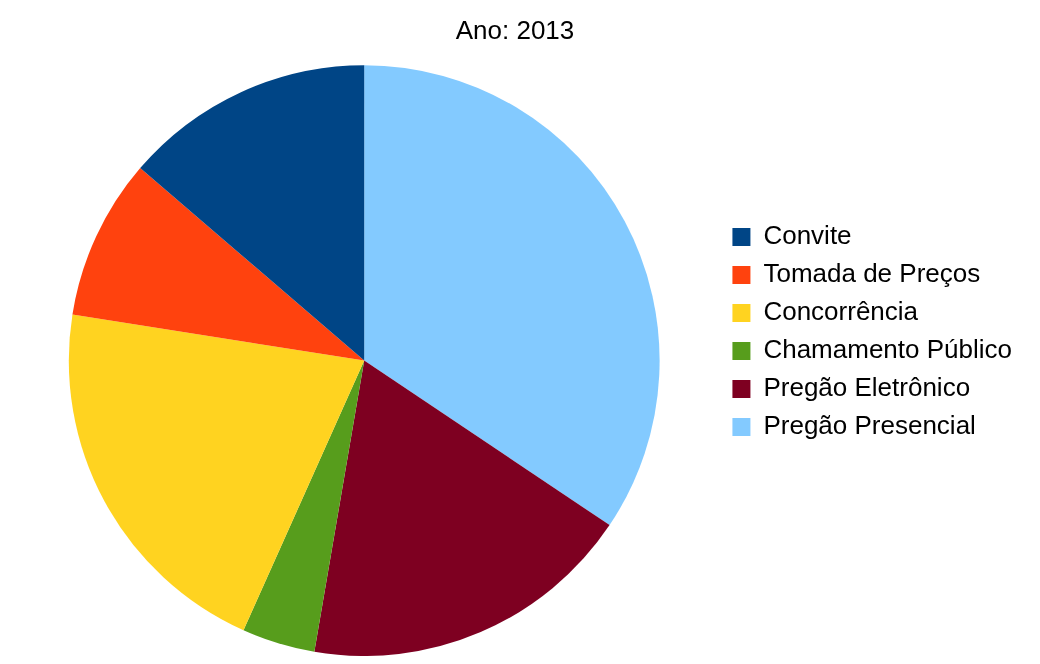  Describe the element at coordinates (887, 349) in the screenshot. I see `legend-label: Chamamento Público` at that location.